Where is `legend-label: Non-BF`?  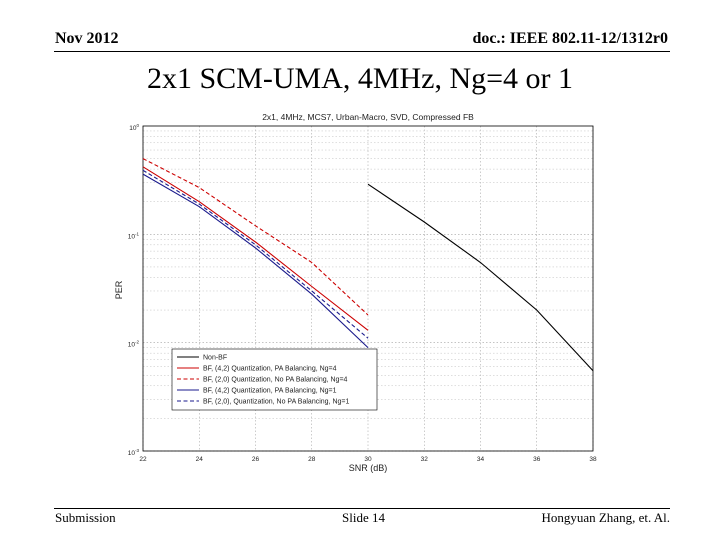 legend-label: Non-BF is located at coordinates (215, 358).